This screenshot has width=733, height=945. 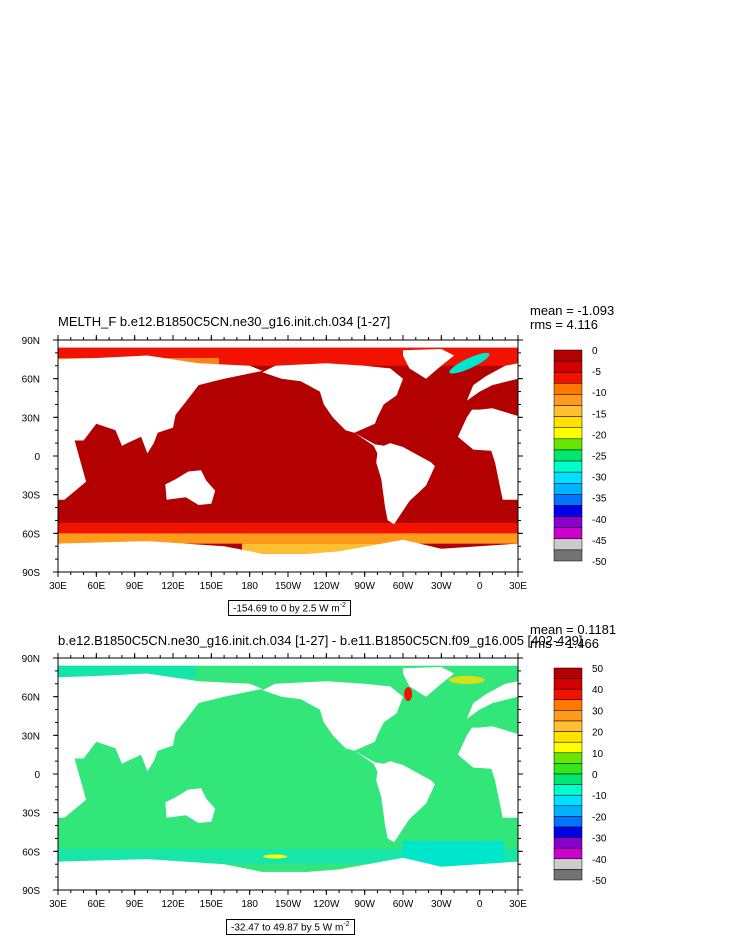 What do you see at coordinates (598, 669) in the screenshot?
I see `colorbar-label: 50` at bounding box center [598, 669].